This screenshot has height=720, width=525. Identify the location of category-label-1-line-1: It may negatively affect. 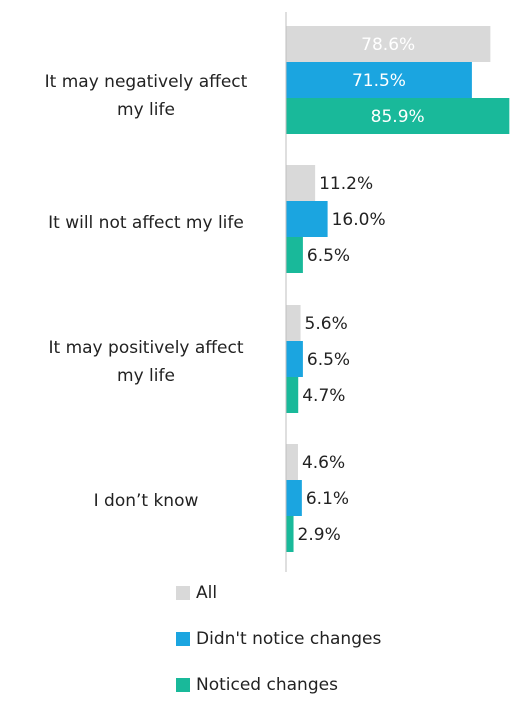
(146, 82).